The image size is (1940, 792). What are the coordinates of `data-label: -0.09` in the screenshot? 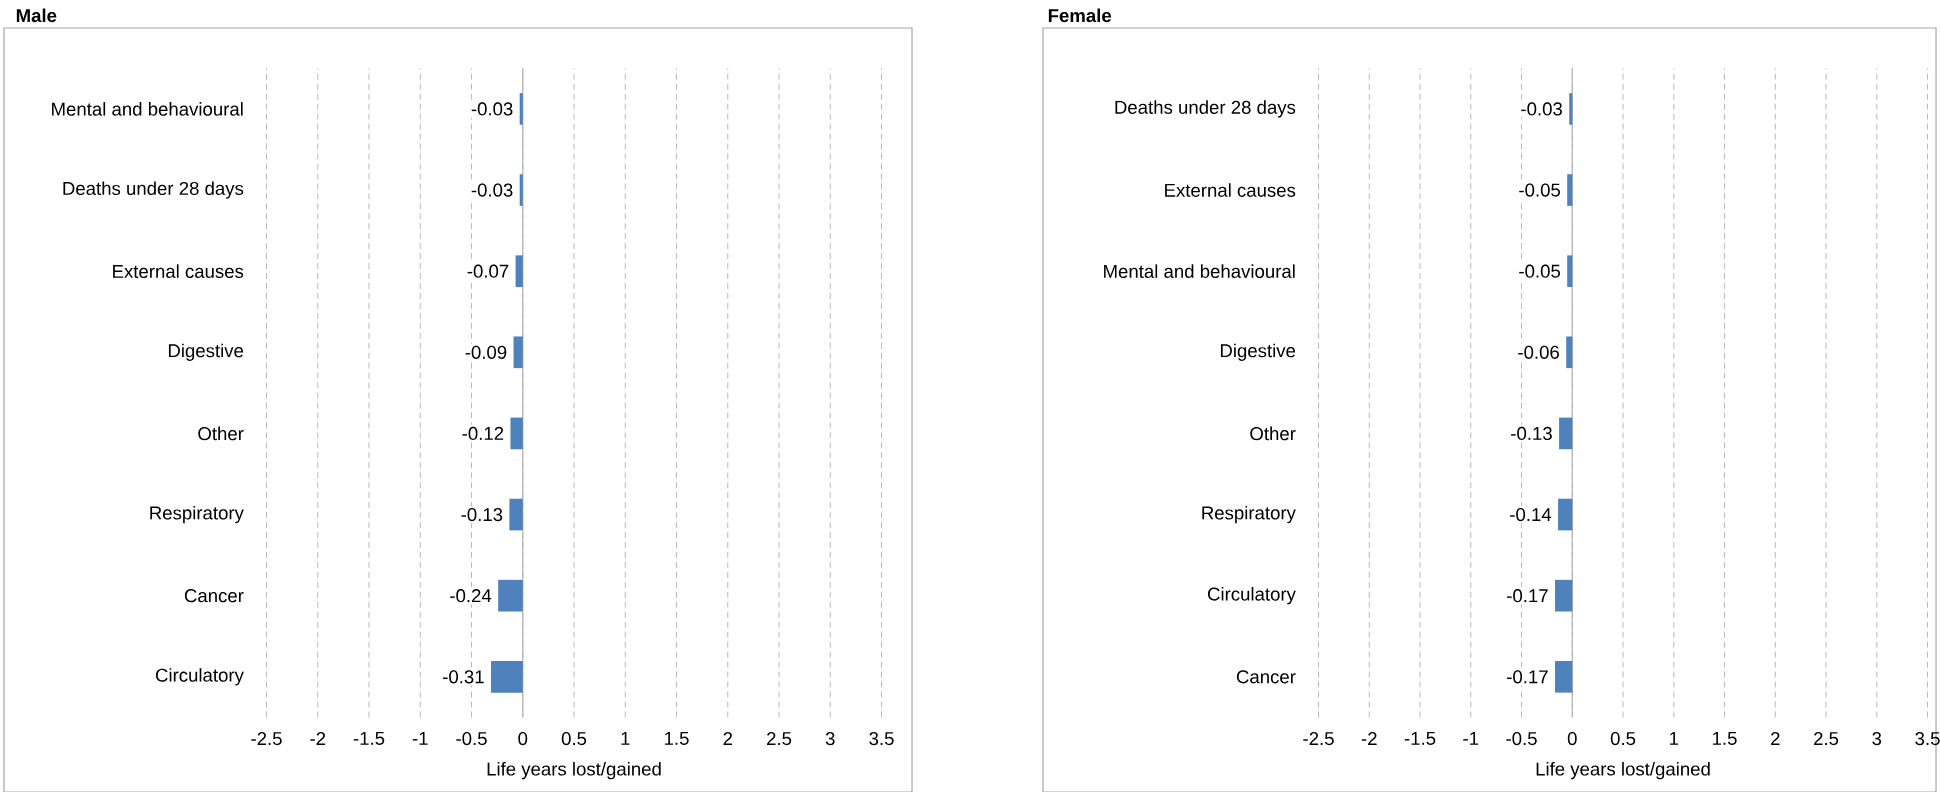 It's located at (486, 352).